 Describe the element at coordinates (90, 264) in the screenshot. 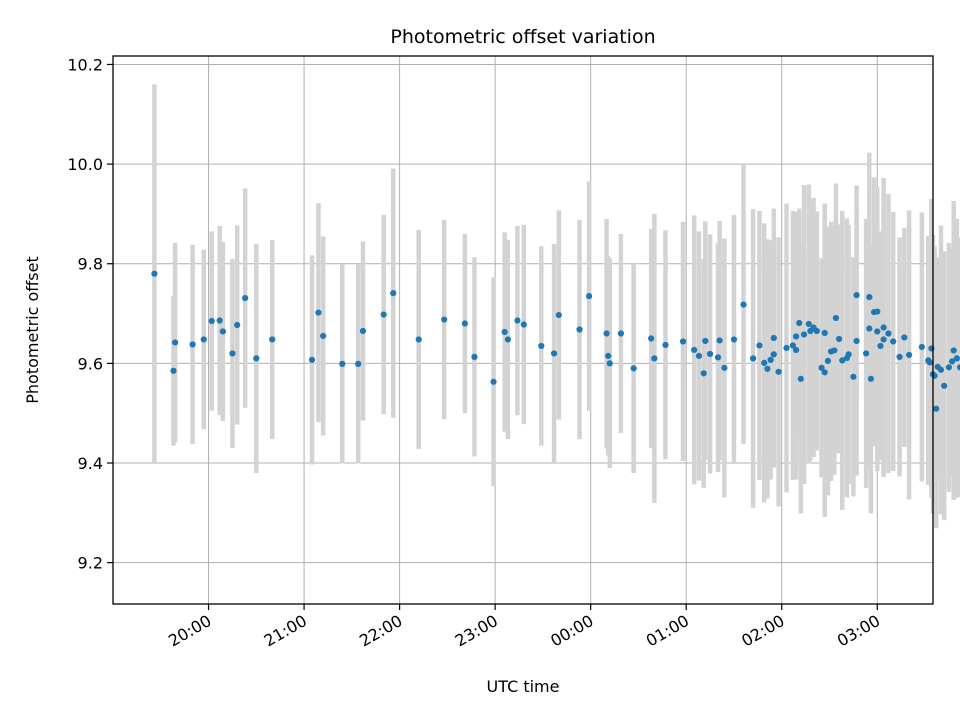

I see `y-tick-label: 9.8` at that location.